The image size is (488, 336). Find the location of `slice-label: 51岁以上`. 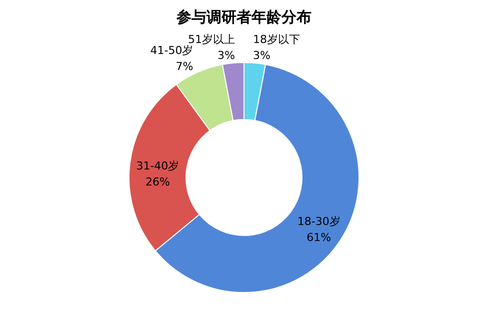

slice-label: 51岁以上 is located at coordinates (212, 39).